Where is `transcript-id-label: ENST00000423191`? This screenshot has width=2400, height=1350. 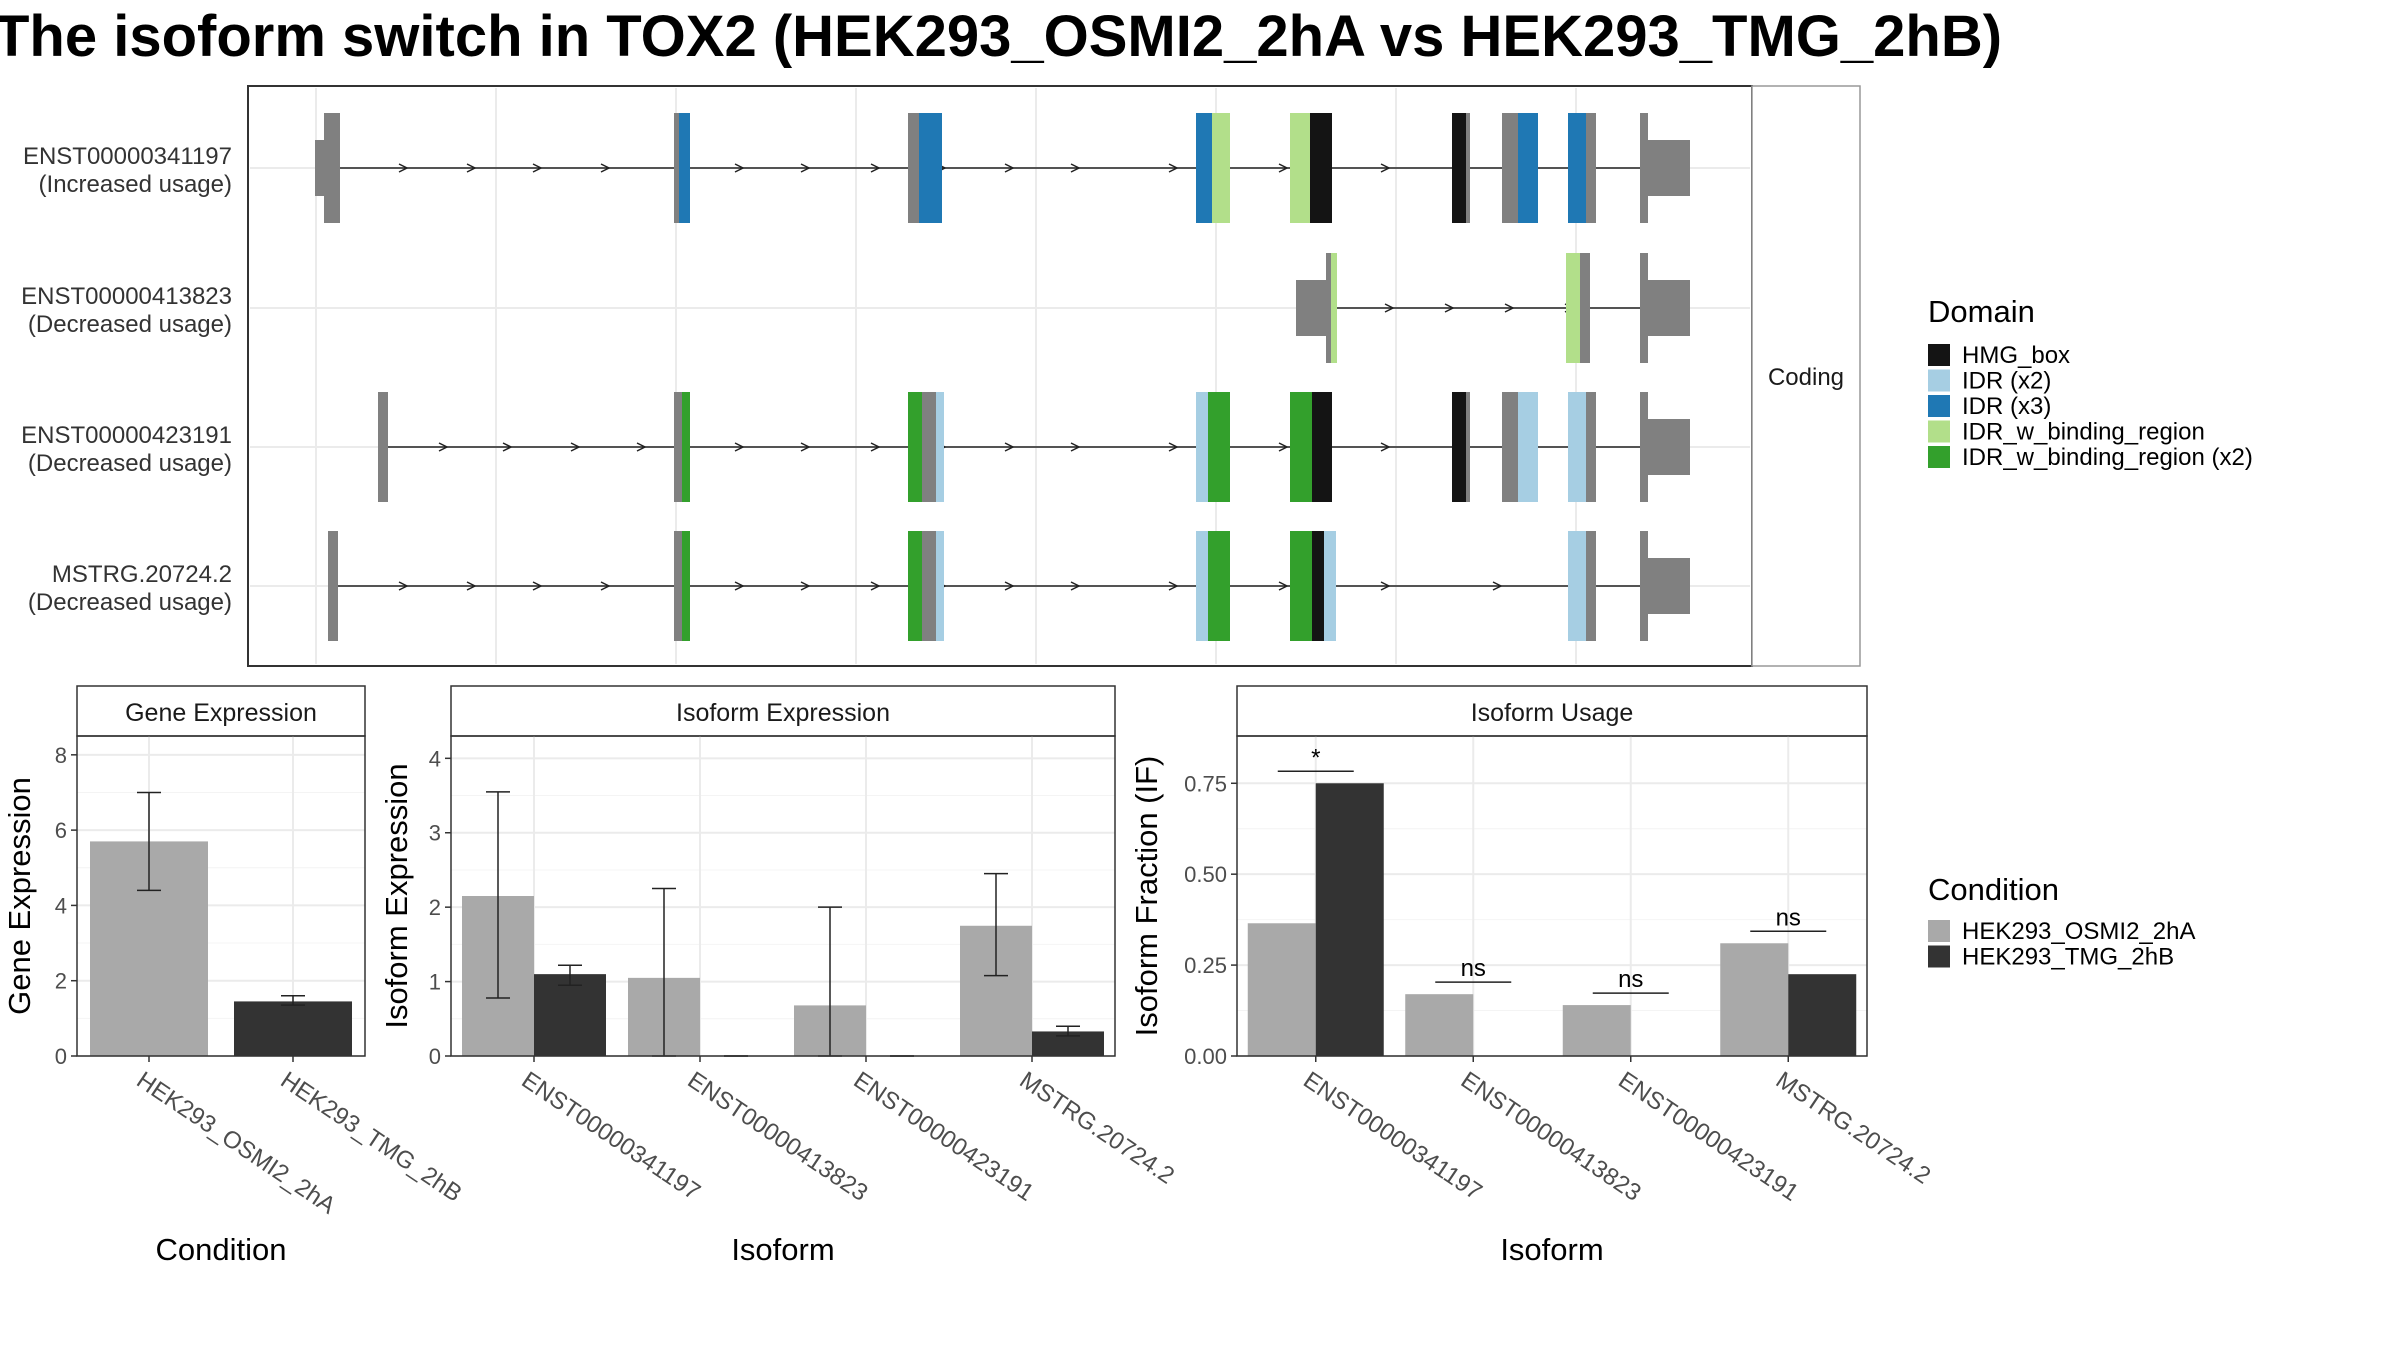 transcript-id-label: ENST00000423191 is located at coordinates (126, 435).